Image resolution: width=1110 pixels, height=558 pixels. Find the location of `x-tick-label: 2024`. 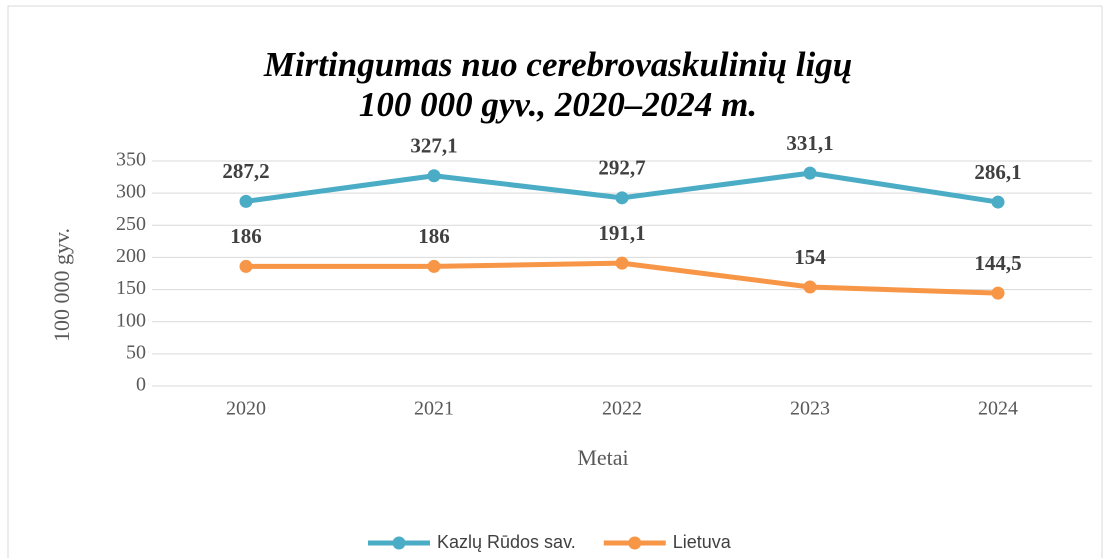

x-tick-label: 2024 is located at coordinates (998, 409).